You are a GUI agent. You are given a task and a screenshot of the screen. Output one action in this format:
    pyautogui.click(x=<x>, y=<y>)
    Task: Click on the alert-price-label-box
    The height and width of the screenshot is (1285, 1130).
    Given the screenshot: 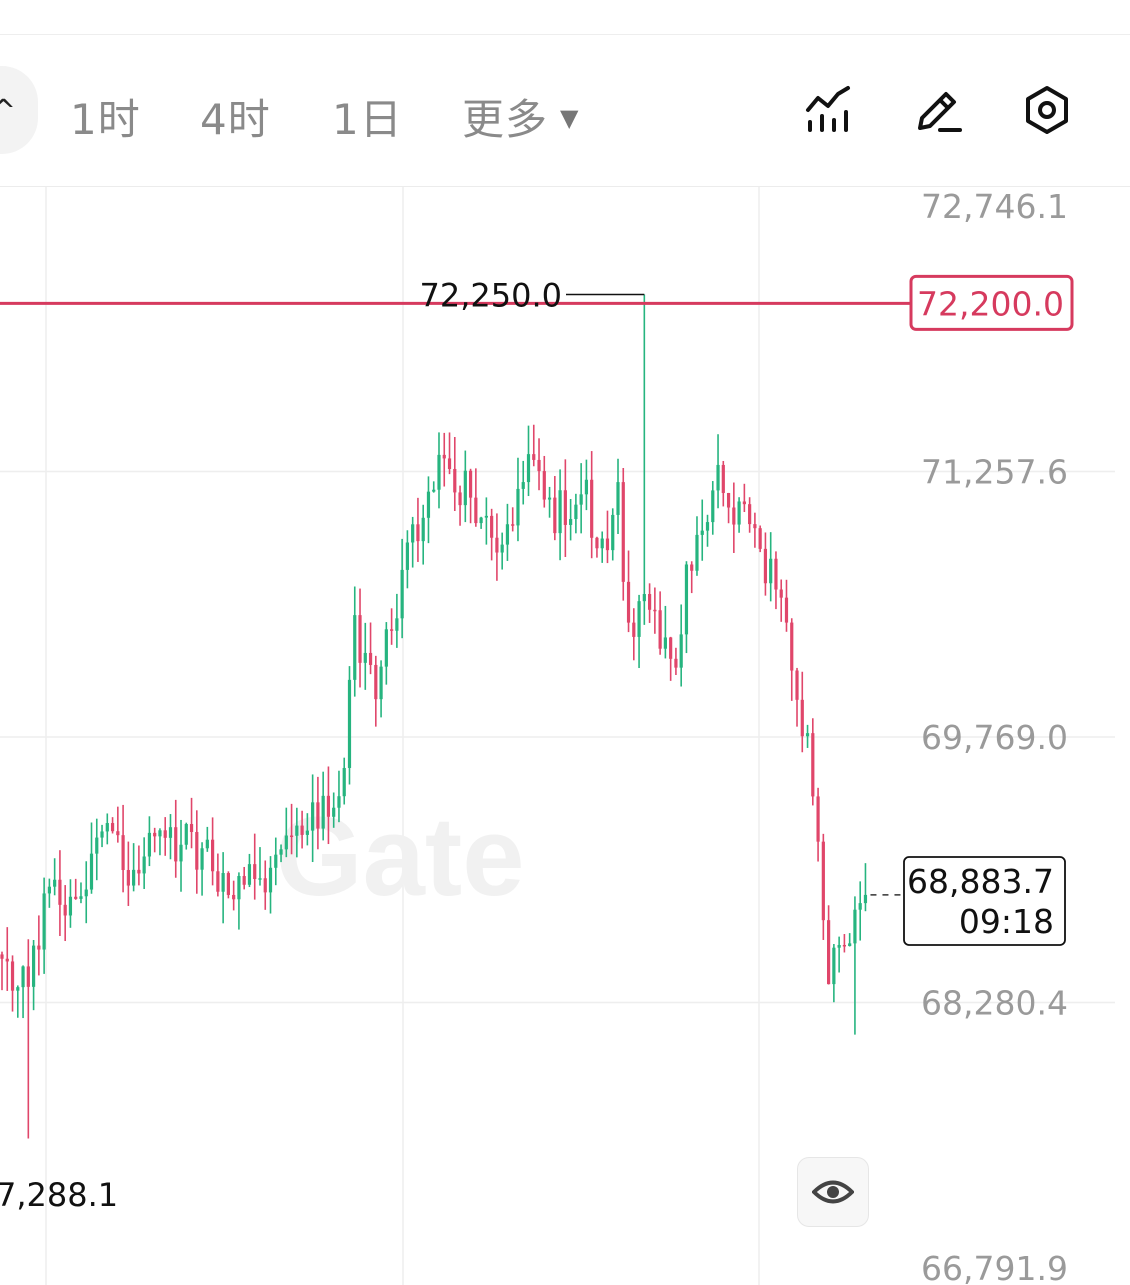 What is the action you would take?
    pyautogui.click(x=991, y=302)
    